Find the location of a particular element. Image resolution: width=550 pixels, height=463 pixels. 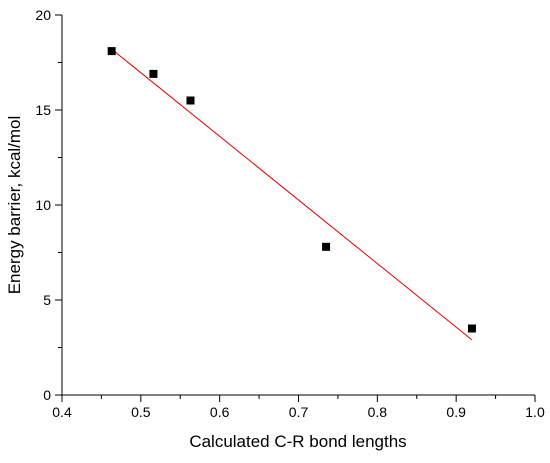

x-tick-label: 0.6 is located at coordinates (220, 412).